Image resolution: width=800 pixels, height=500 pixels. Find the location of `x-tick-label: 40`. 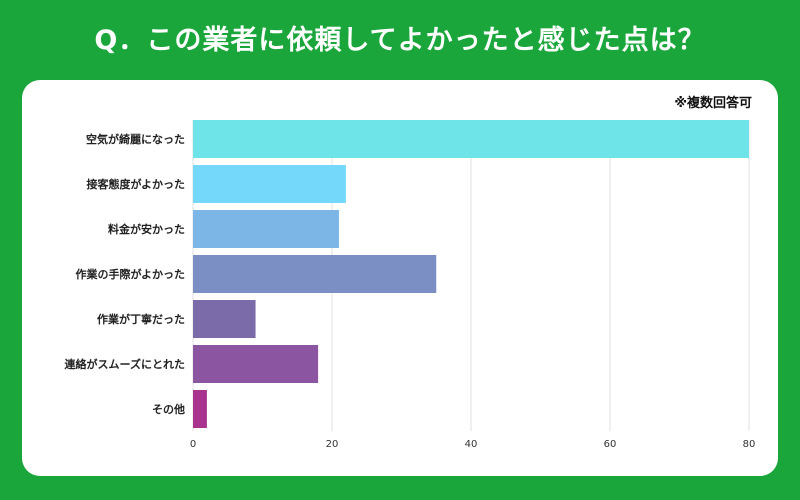

x-tick-label: 40 is located at coordinates (471, 444).